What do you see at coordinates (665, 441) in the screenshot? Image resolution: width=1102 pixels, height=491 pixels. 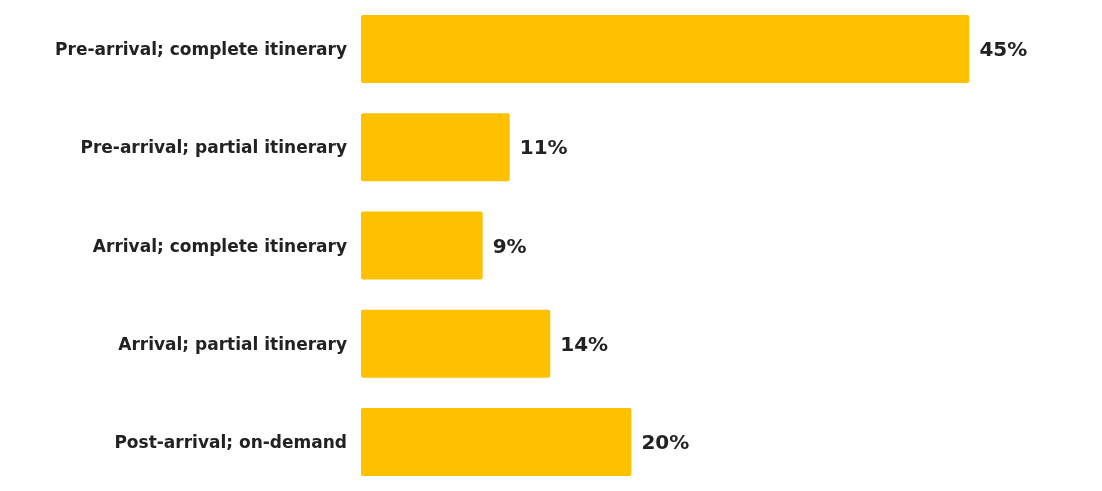 I see `data-label: 20%` at bounding box center [665, 441].